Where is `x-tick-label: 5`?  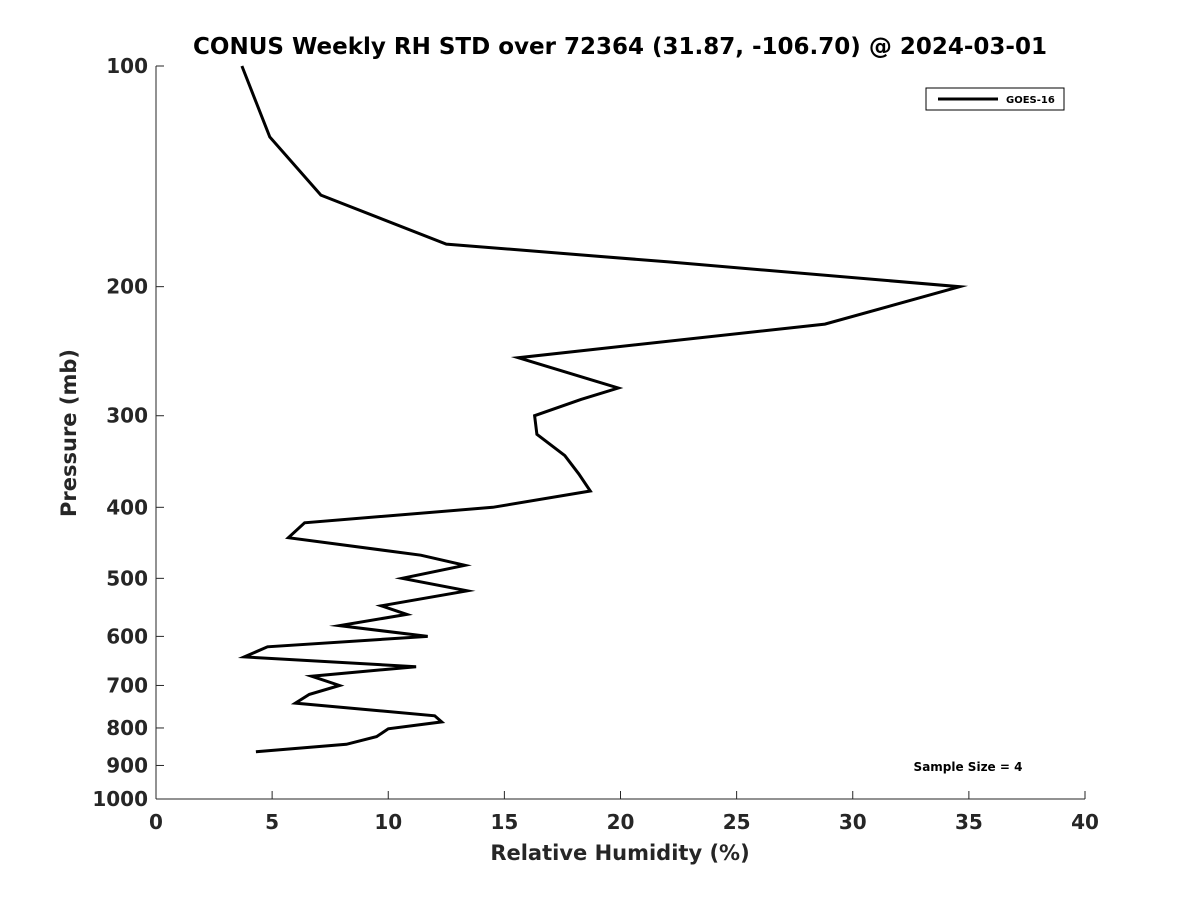
x-tick-label: 5 is located at coordinates (272, 822).